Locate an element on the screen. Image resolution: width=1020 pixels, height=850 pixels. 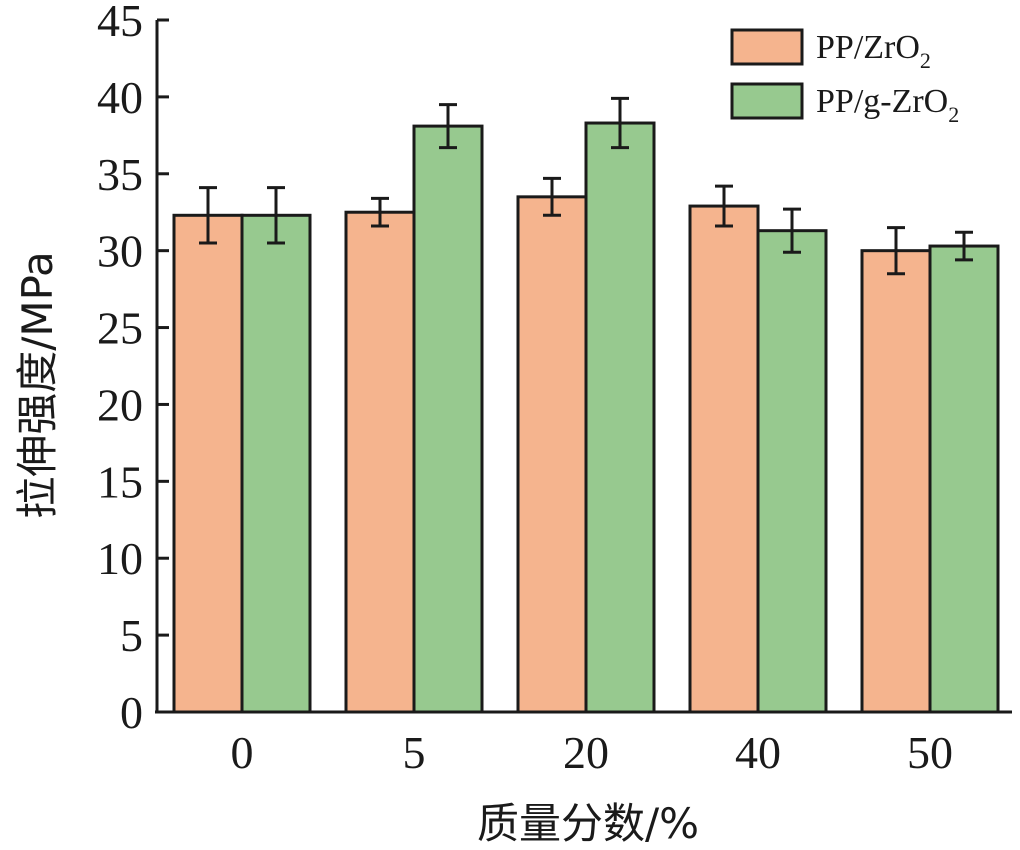
x-ticks-layer: 0 5 20 40 50 is located at coordinates (592, 752).